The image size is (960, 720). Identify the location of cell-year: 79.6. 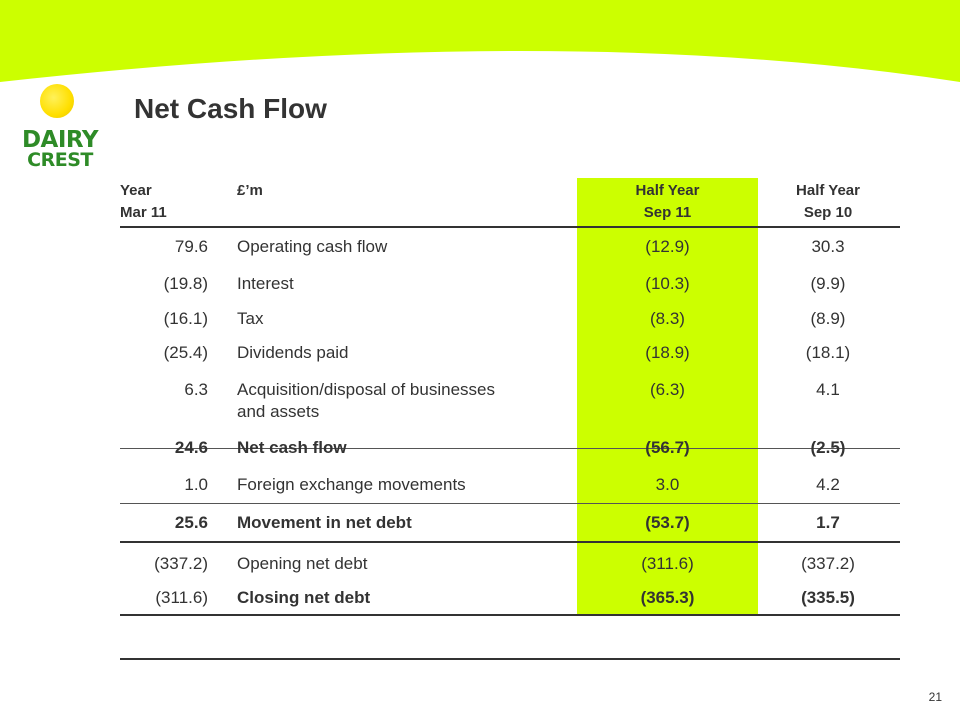
(191, 246).